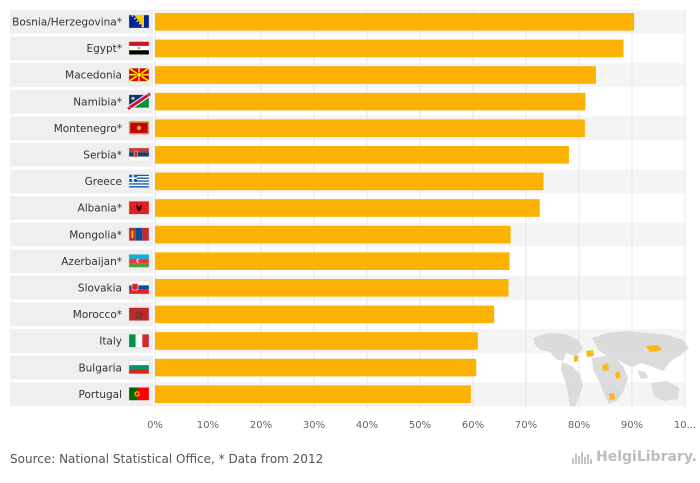 The image size is (700, 483). I want to click on x-tick-label: 20%, so click(261, 425).